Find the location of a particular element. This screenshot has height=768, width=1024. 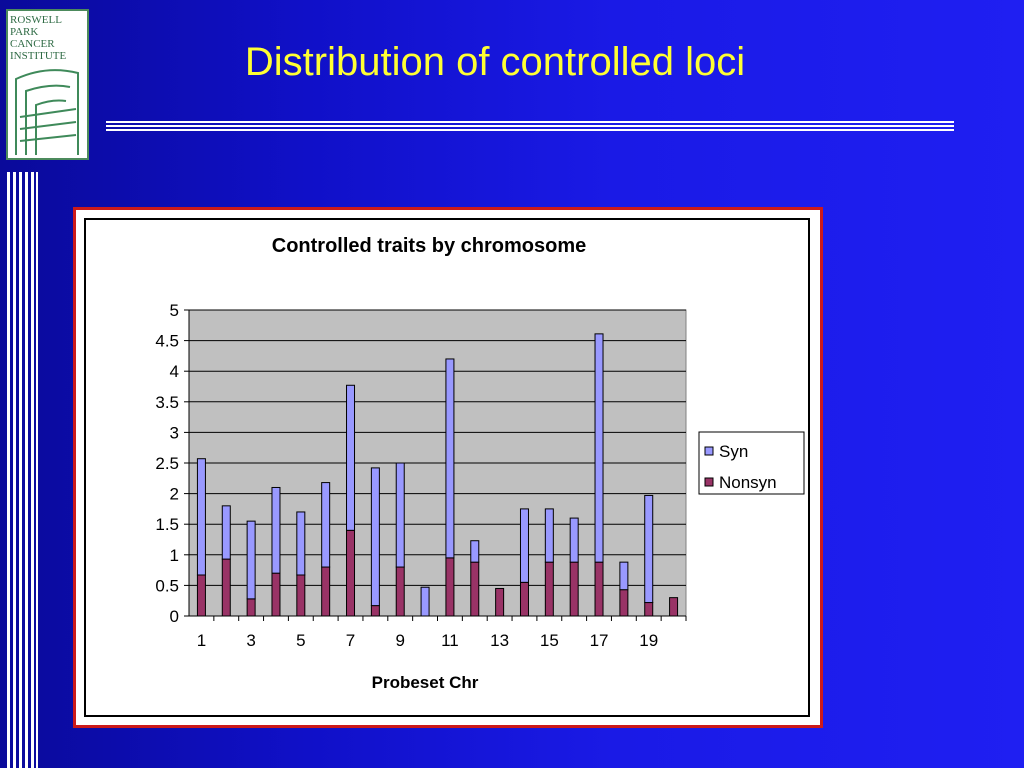

y-tick-label: 1 is located at coordinates (174, 555).